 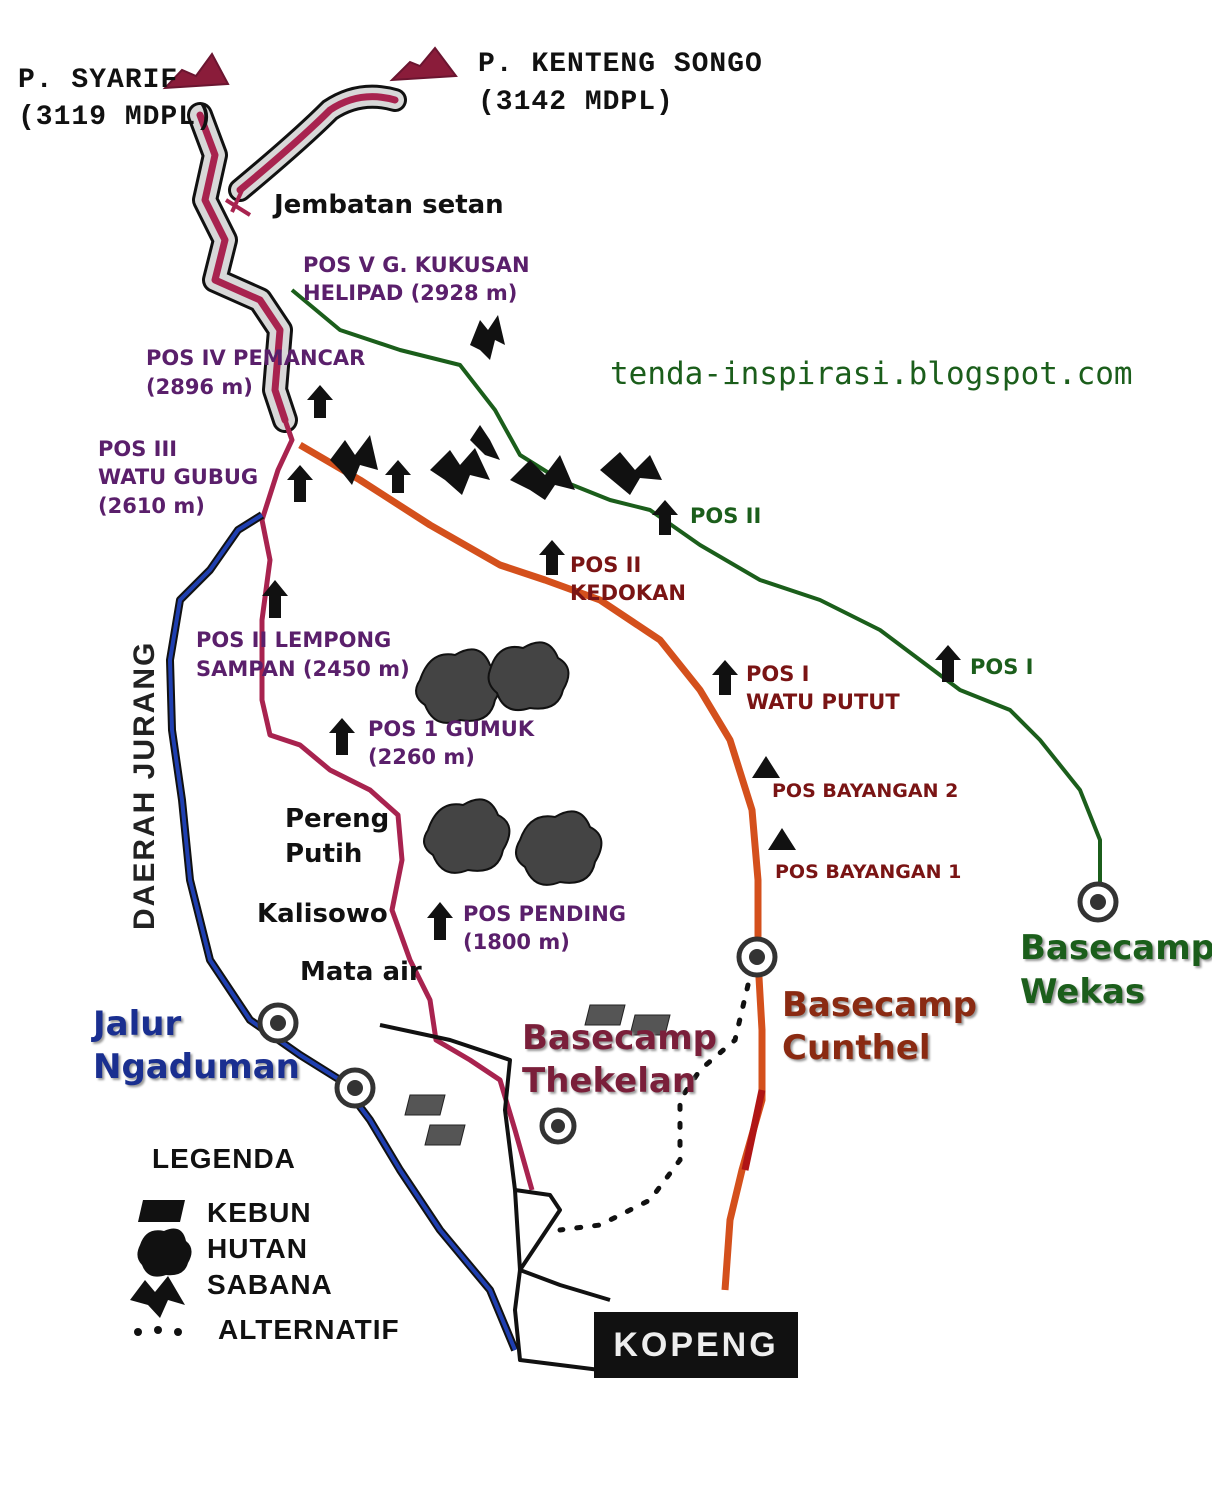 I want to click on pos3-label-c: (2610 m), so click(x=151, y=506).